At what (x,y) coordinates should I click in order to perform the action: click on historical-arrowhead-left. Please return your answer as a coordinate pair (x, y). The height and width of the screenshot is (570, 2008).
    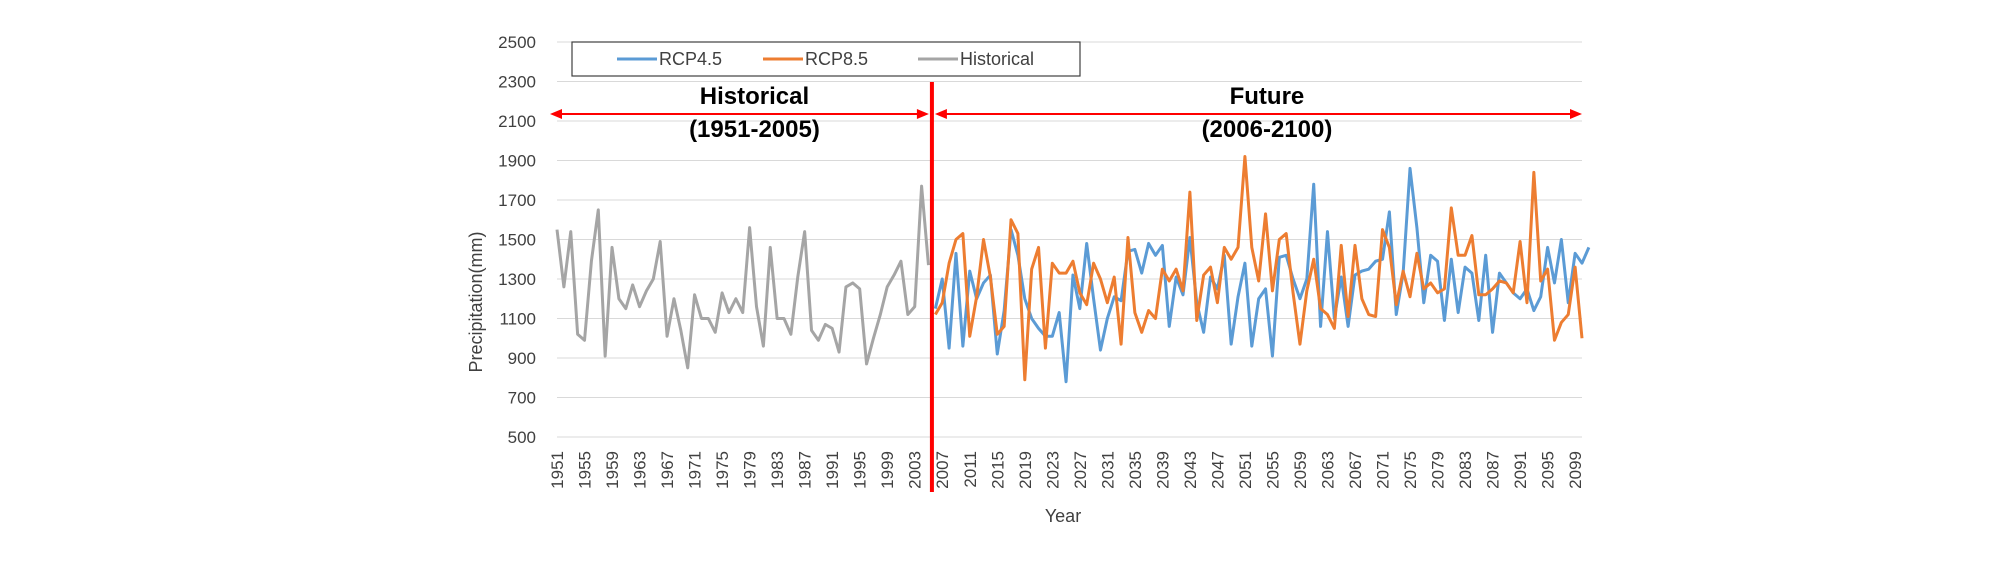
    Looking at the image, I should click on (556, 114).